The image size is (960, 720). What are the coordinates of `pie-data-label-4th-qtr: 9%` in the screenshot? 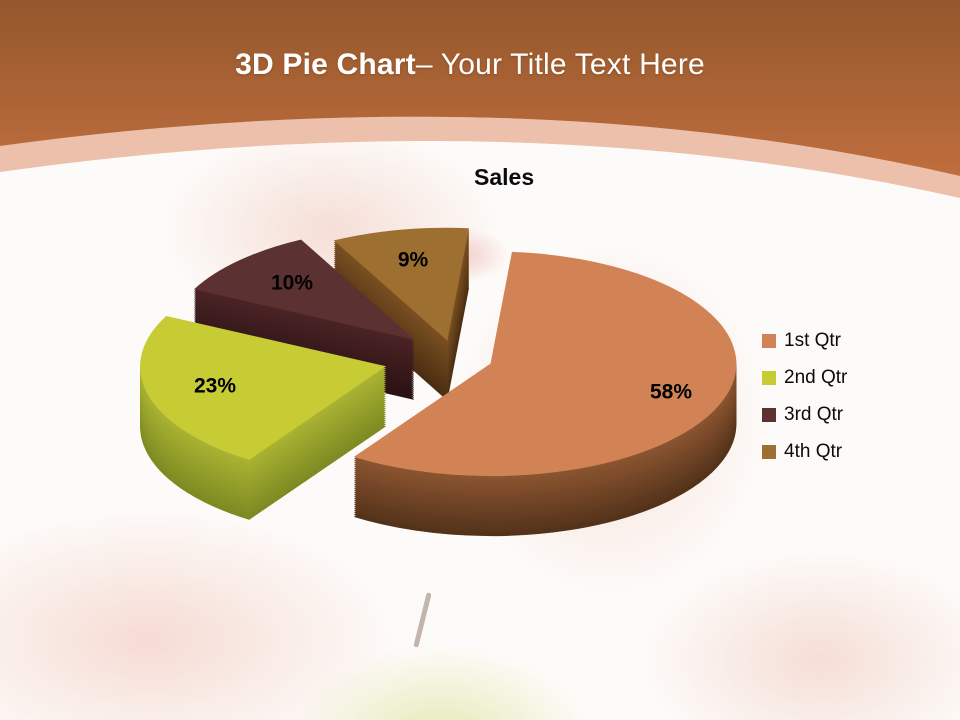 It's located at (413, 260).